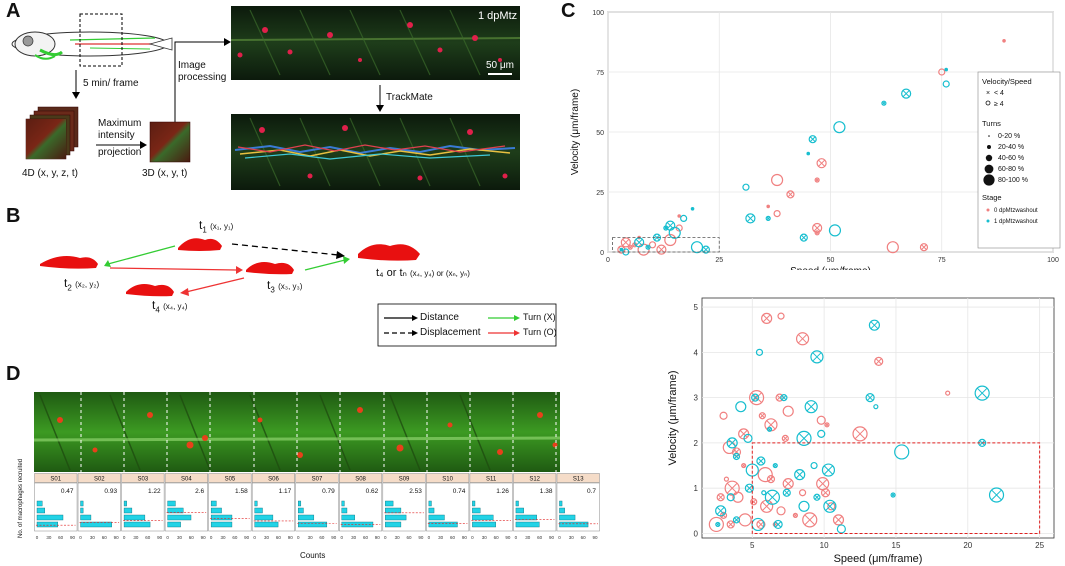 The height and width of the screenshot is (566, 1065). Describe the element at coordinates (372, 491) in the screenshot. I see `segment-value: 0.62` at that location.